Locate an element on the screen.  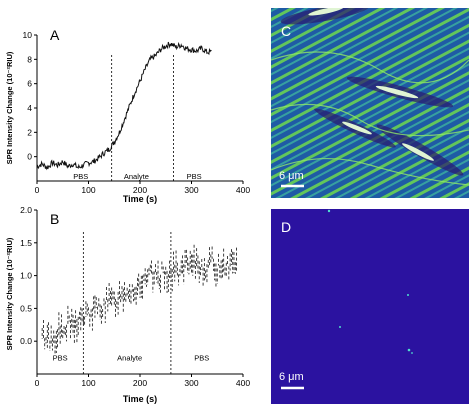
series-line-a is located at coordinates (124, 106).